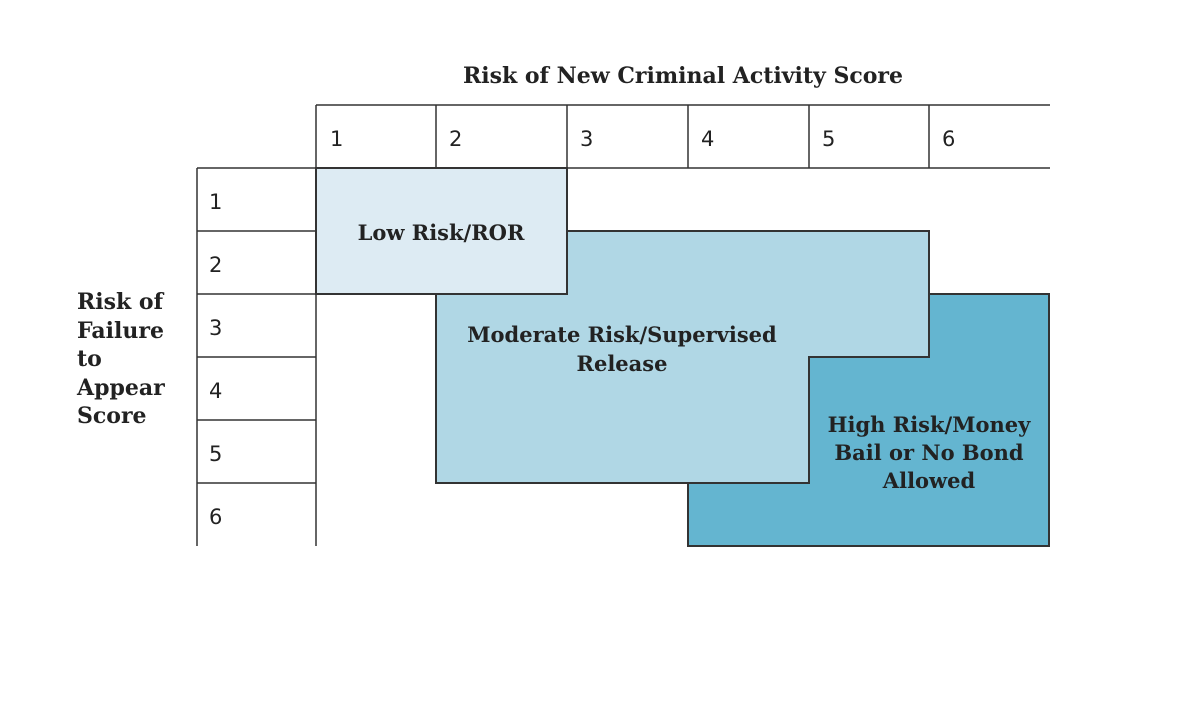 This screenshot has width=1196, height=708. Describe the element at coordinates (828, 139) in the screenshot. I see `column-tick-5: 5` at that location.